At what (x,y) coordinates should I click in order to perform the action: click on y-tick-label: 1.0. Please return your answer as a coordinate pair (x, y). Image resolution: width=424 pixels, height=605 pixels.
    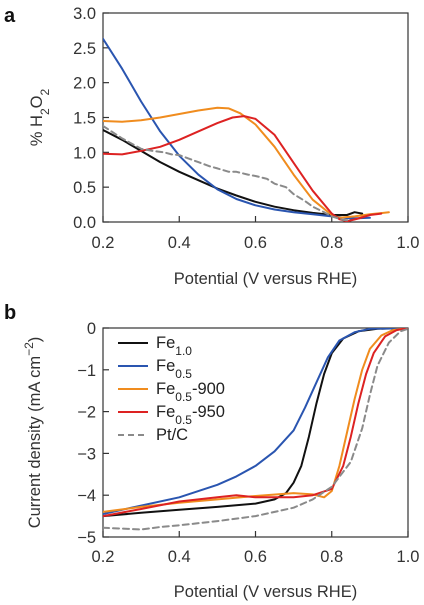
    Looking at the image, I should click on (84, 153).